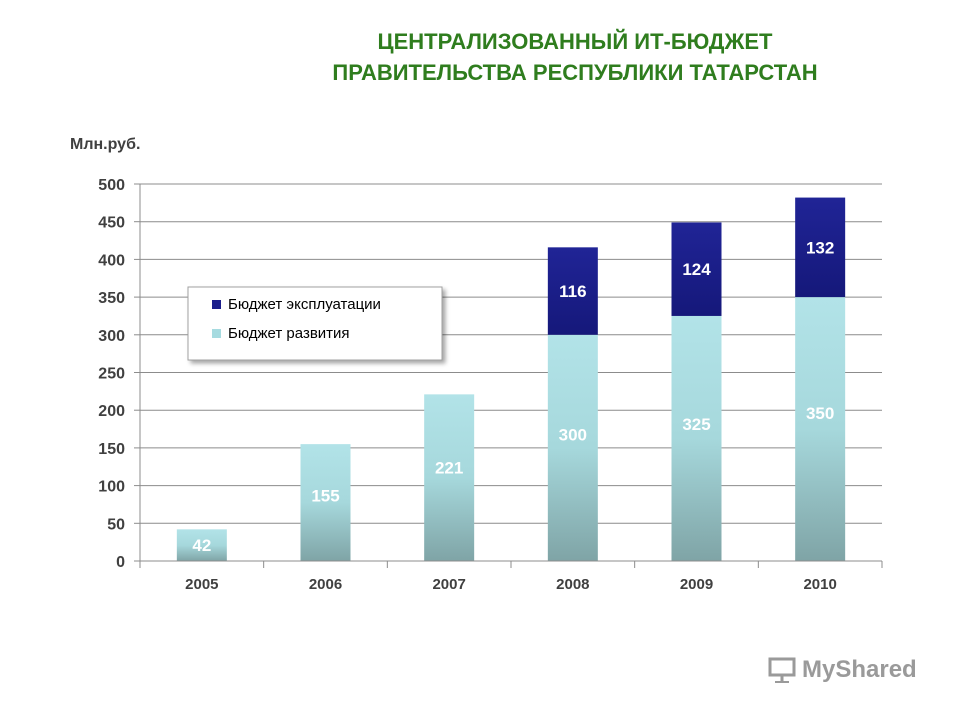 The height and width of the screenshot is (720, 960). I want to click on y-tick-label: 50, so click(116, 524).